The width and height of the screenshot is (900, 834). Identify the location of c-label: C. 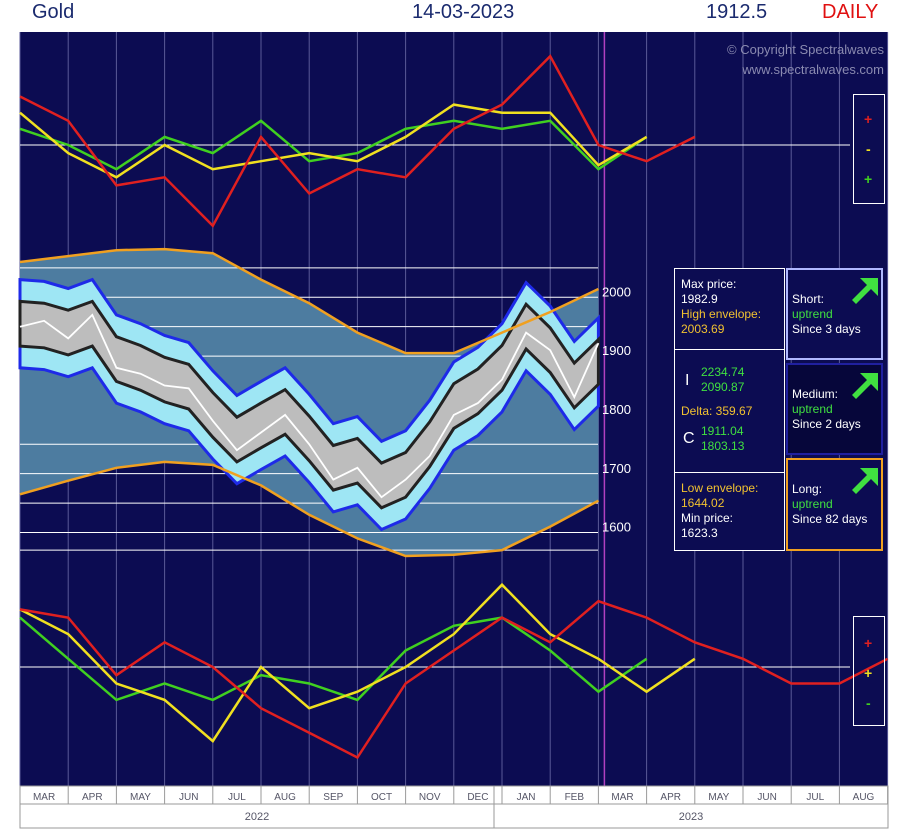
(689, 438).